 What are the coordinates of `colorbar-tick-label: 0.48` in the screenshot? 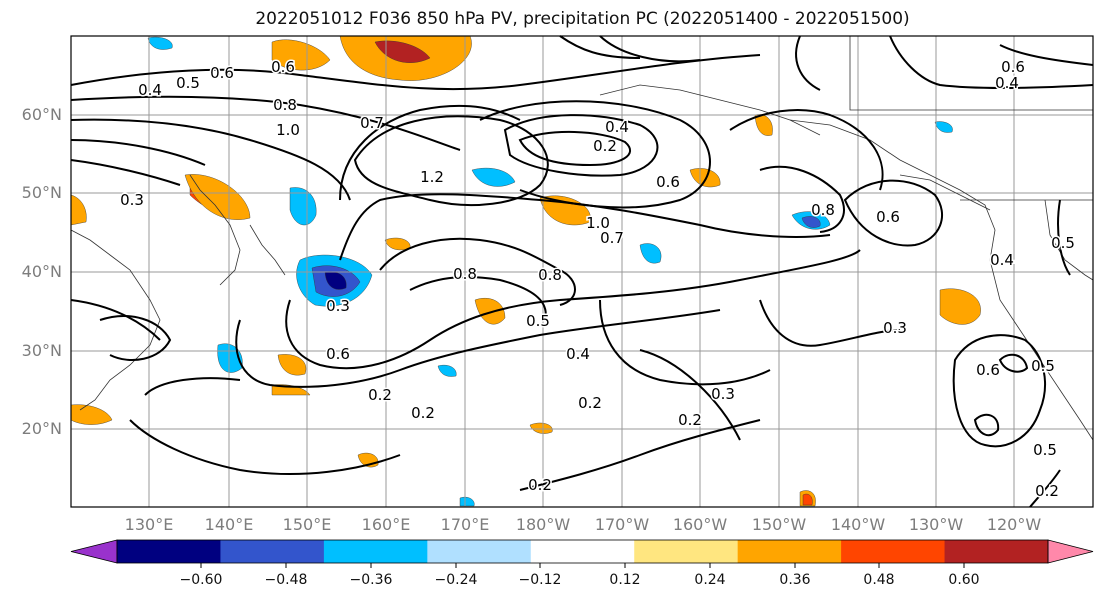 It's located at (879, 580).